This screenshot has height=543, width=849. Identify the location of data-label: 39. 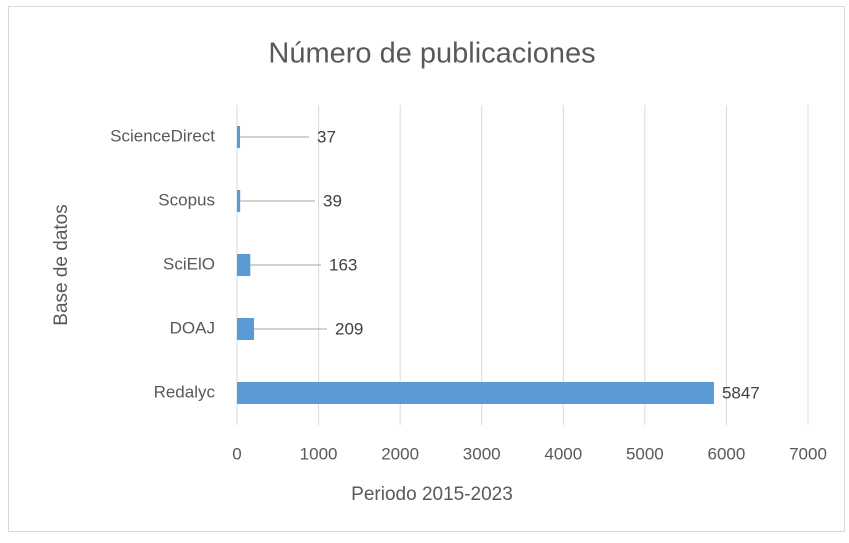
(332, 200).